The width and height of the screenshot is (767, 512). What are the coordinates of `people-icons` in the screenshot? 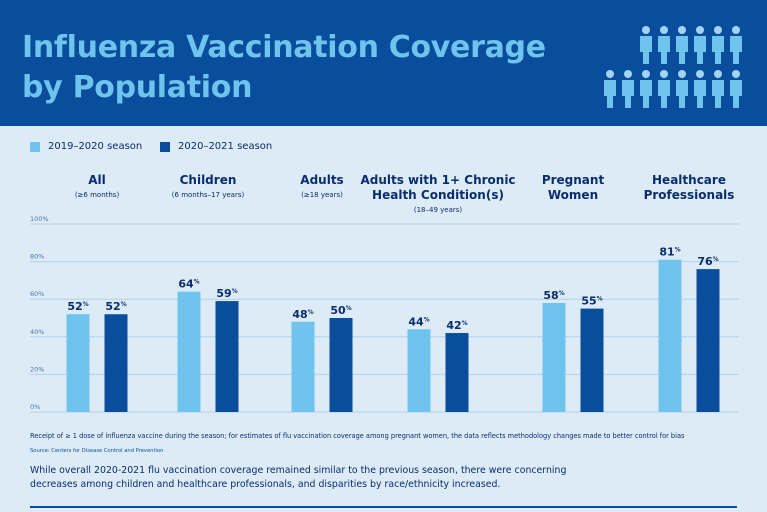 It's located at (673, 67).